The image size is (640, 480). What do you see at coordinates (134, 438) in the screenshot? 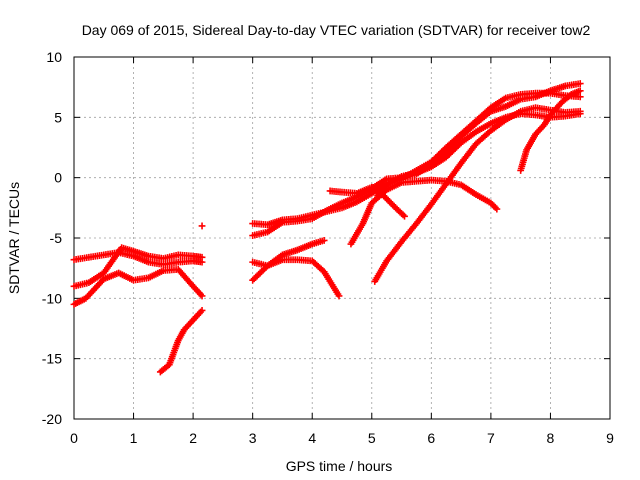
I see `x-tick-label: 1` at bounding box center [134, 438].